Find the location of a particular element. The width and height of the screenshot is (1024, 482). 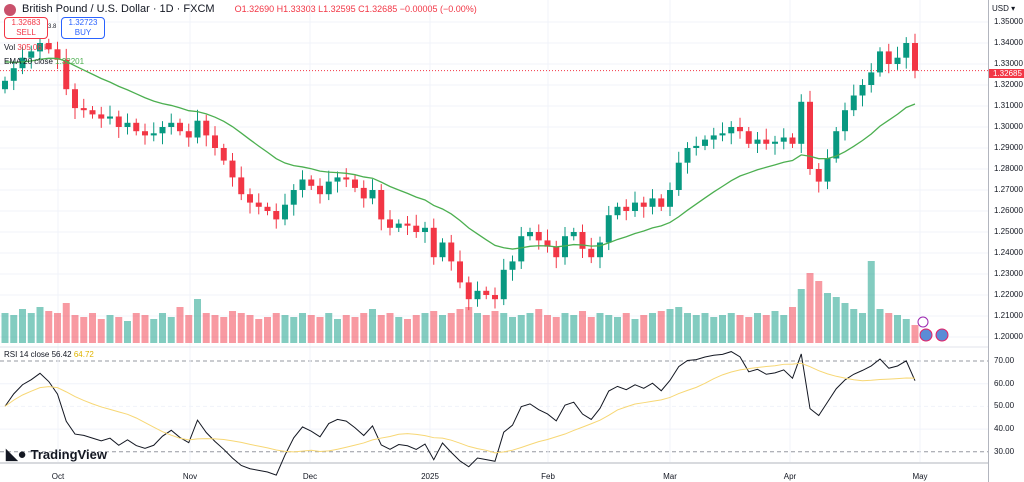

time-axis-label: Feb is located at coordinates (548, 476).